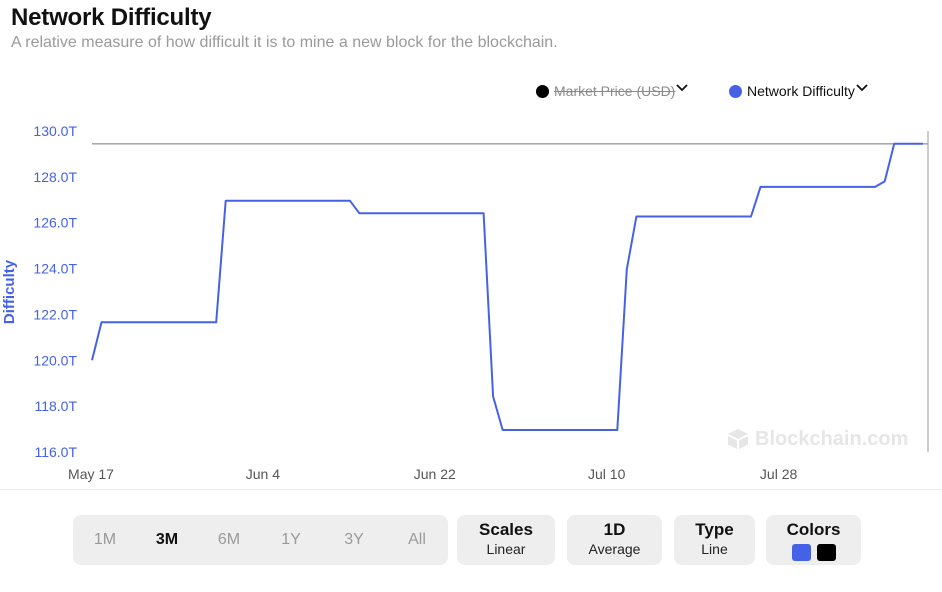 The image size is (942, 592). Describe the element at coordinates (714, 549) in the screenshot. I see `type-value: Line` at that location.